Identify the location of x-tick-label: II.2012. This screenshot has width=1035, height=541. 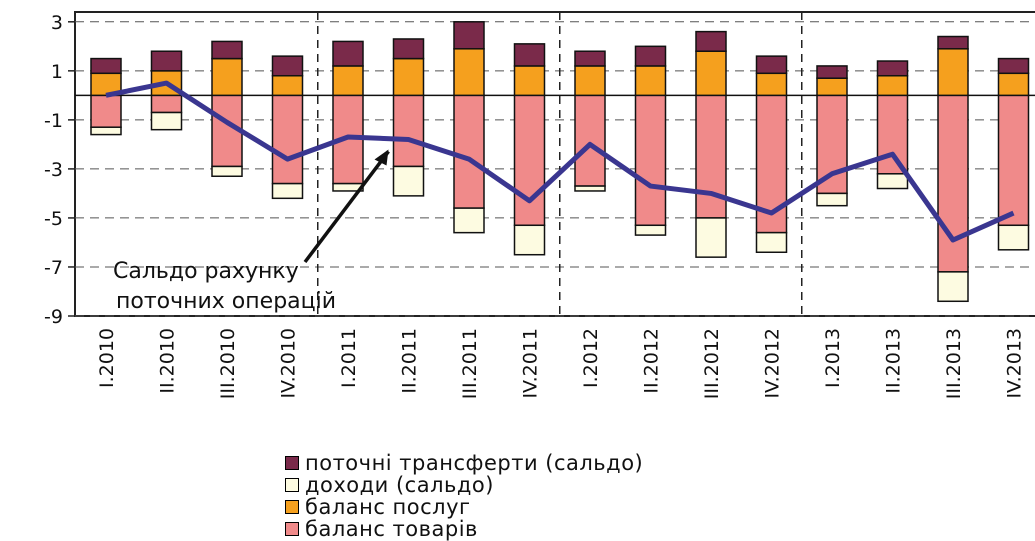
(652, 361).